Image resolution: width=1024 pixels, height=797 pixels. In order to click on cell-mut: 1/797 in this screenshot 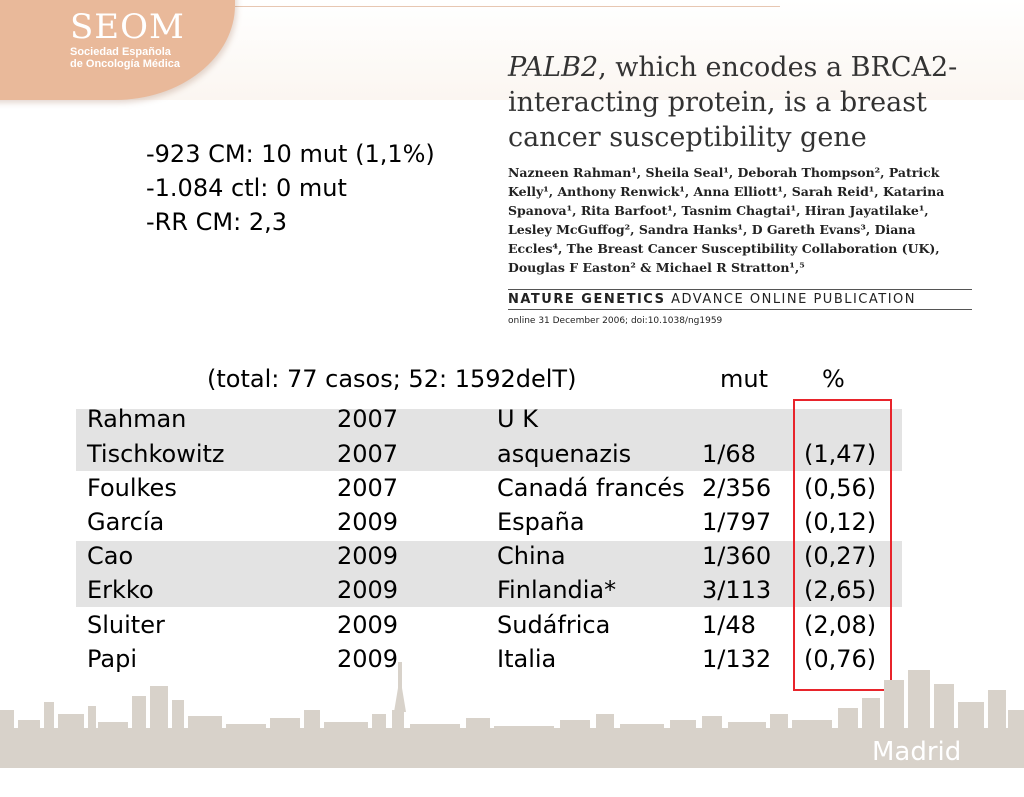, I will do `click(737, 522)`.